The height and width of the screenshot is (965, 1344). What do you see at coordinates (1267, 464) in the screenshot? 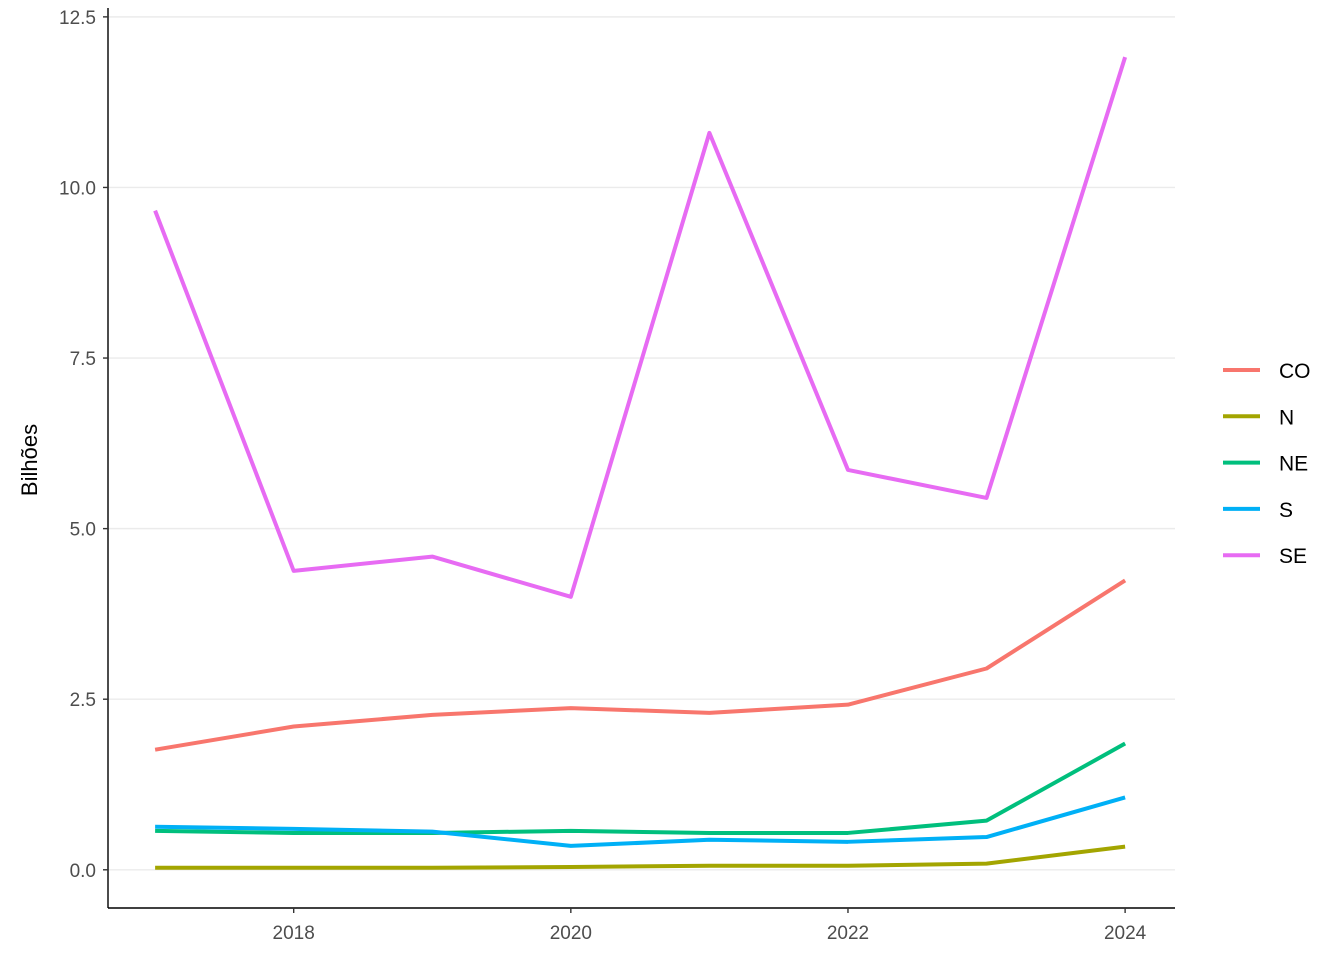
I see `legend: CO N NE S SE` at bounding box center [1267, 464].